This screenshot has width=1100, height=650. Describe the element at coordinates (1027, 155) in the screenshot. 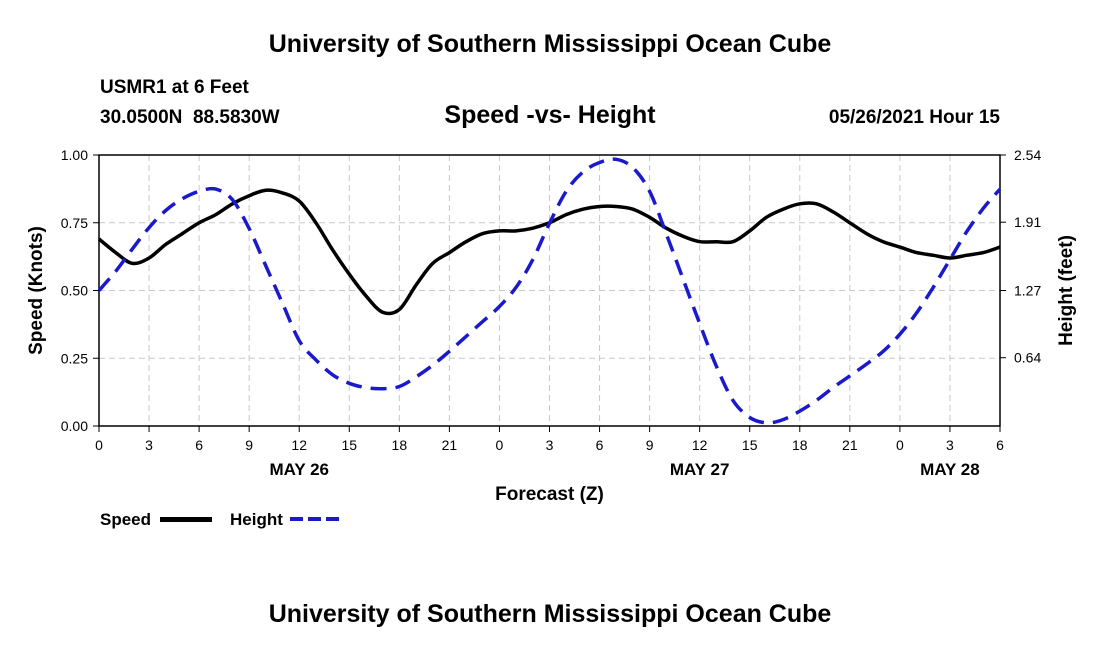

I see `y-right-tick-label: 2.54` at that location.